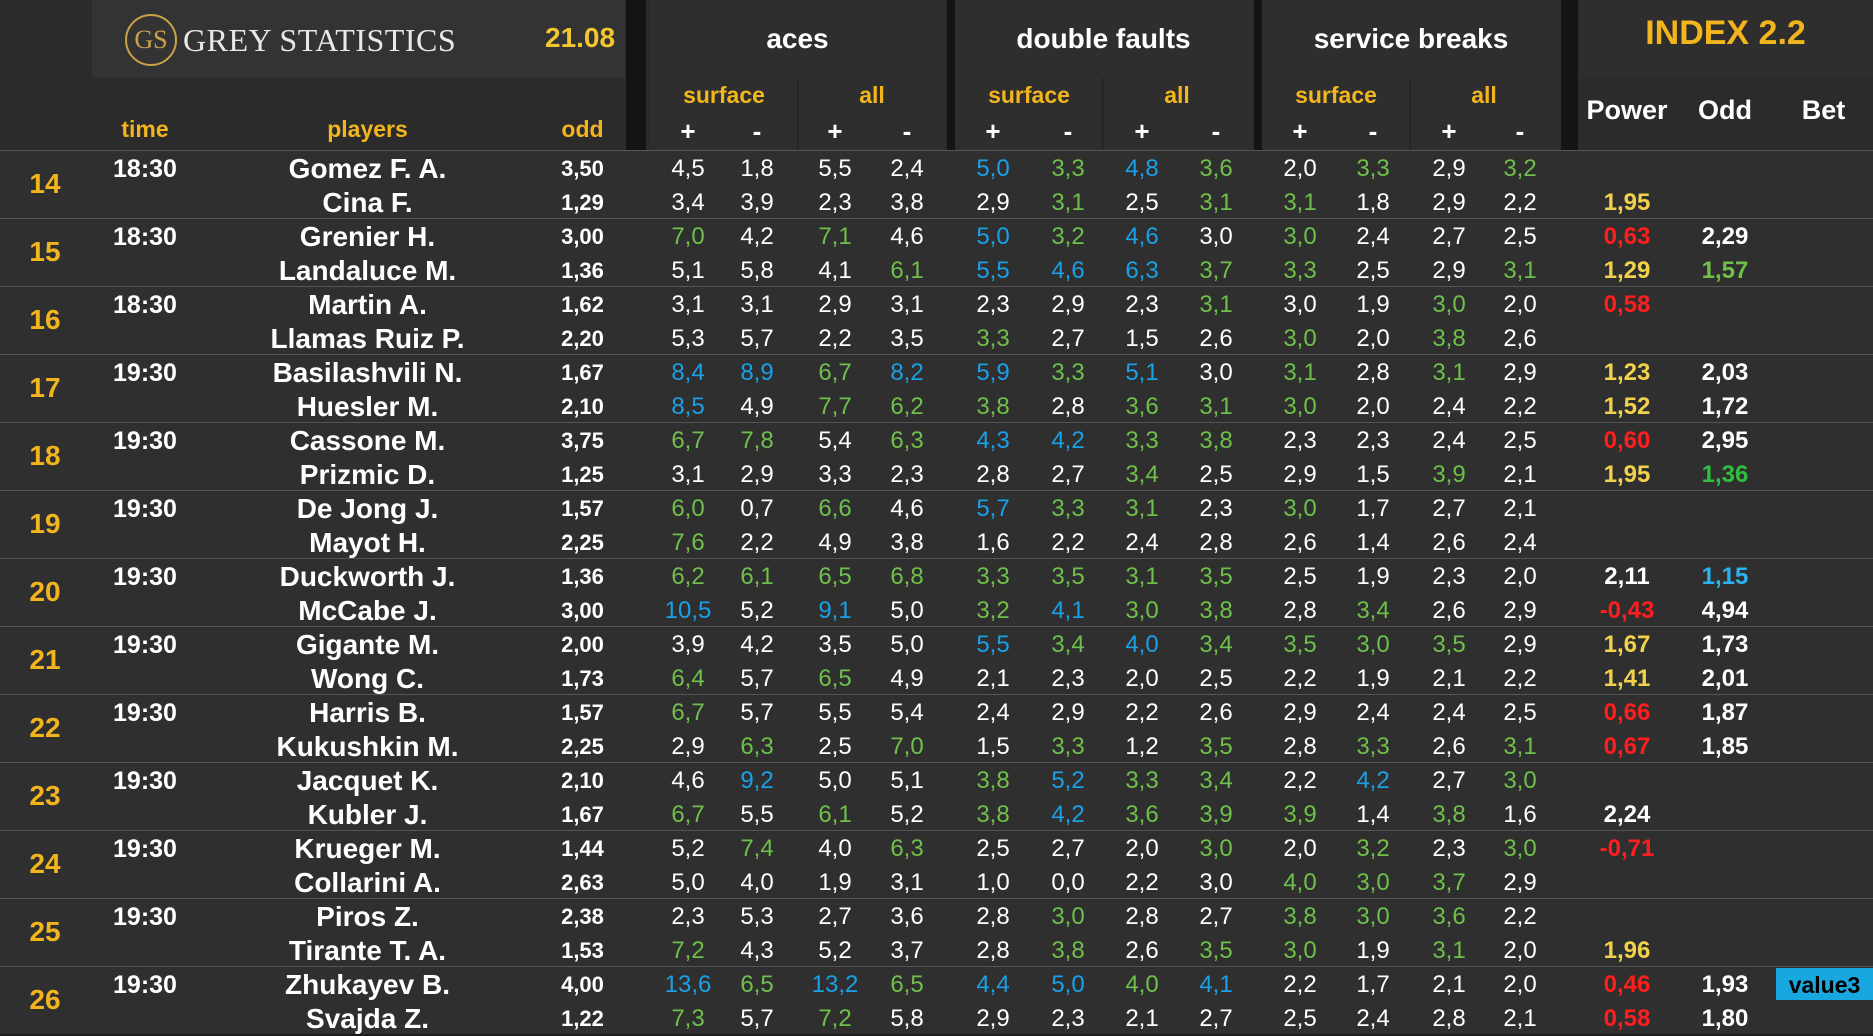 The image size is (1873, 1036). I want to click on index-title: INDEX 2.2, so click(1725, 33).